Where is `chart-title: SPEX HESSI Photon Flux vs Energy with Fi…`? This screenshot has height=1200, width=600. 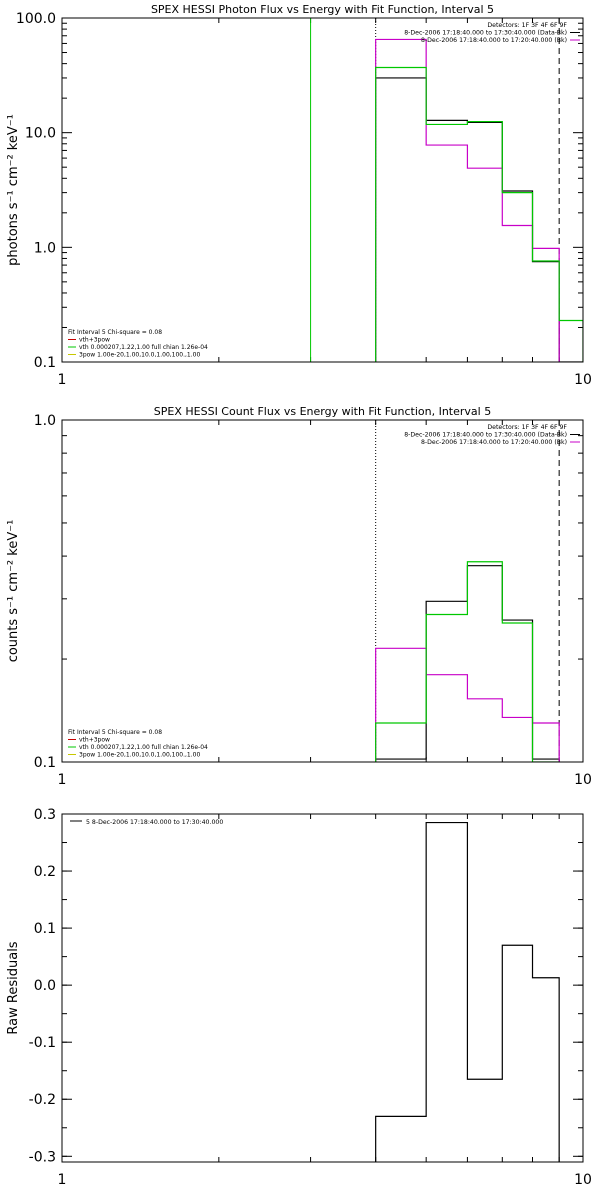 chart-title: SPEX HESSI Photon Flux vs Energy with Fi… is located at coordinates (322, 9).